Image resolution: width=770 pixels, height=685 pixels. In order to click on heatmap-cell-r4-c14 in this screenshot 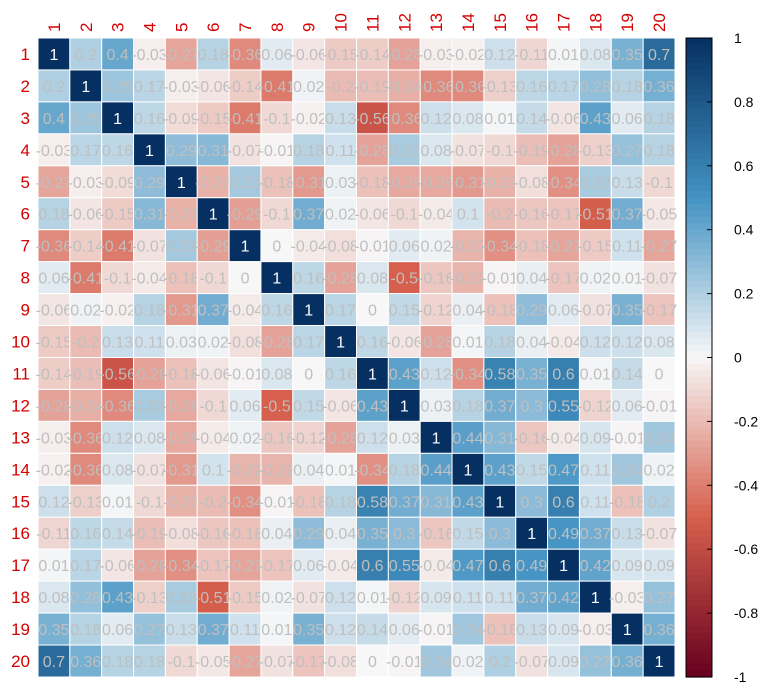, I will do `click(468, 150)`.